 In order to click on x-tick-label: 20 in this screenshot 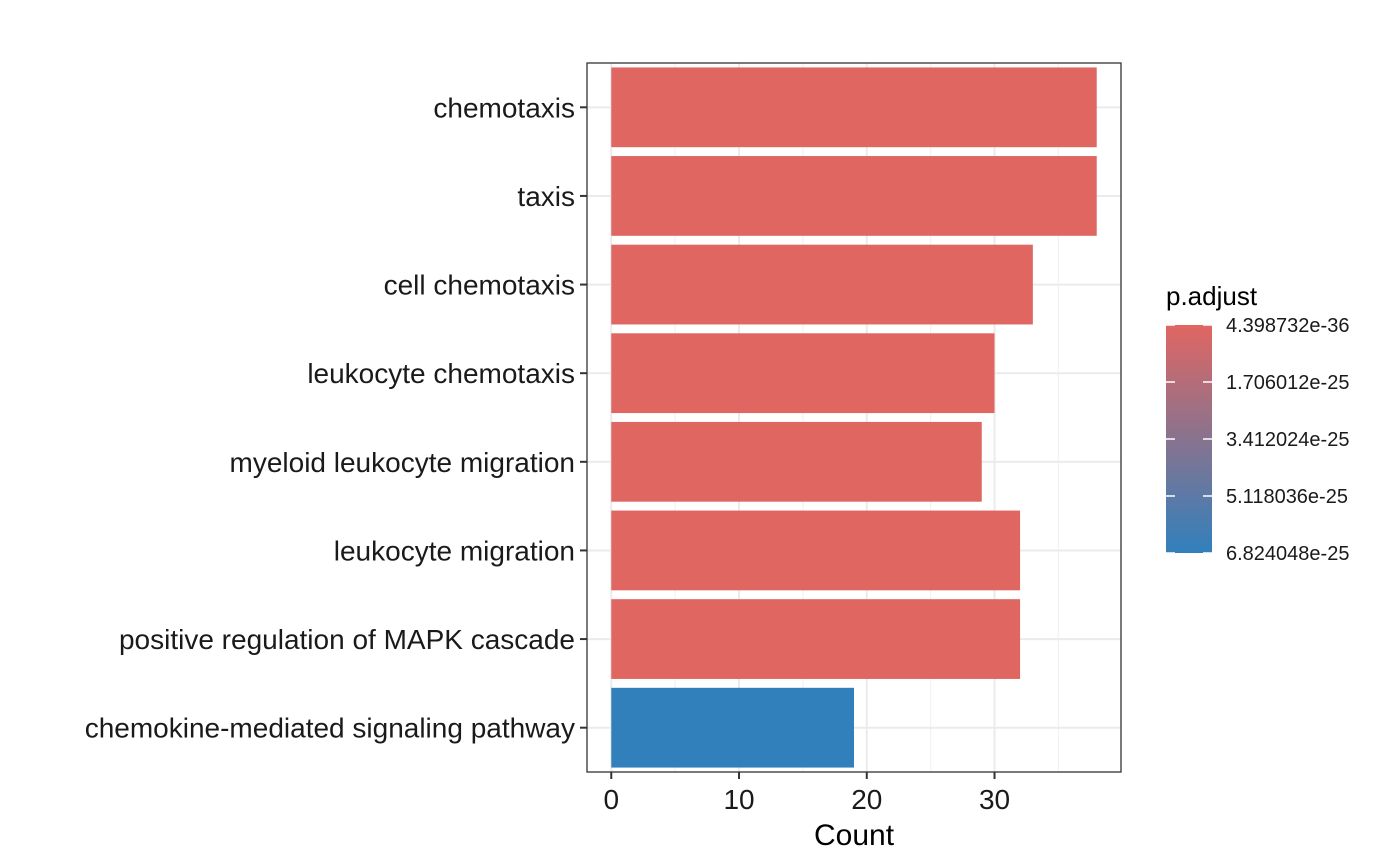, I will do `click(866, 799)`.